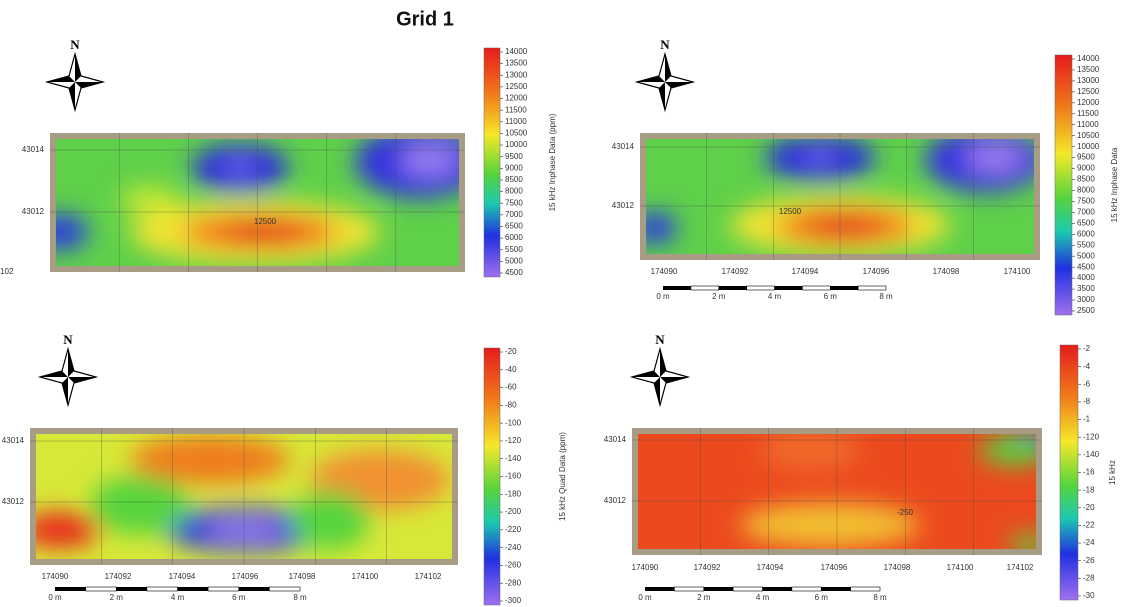 This screenshot has width=1121, height=607. I want to click on colorbar-tick-label: -200, so click(513, 511).